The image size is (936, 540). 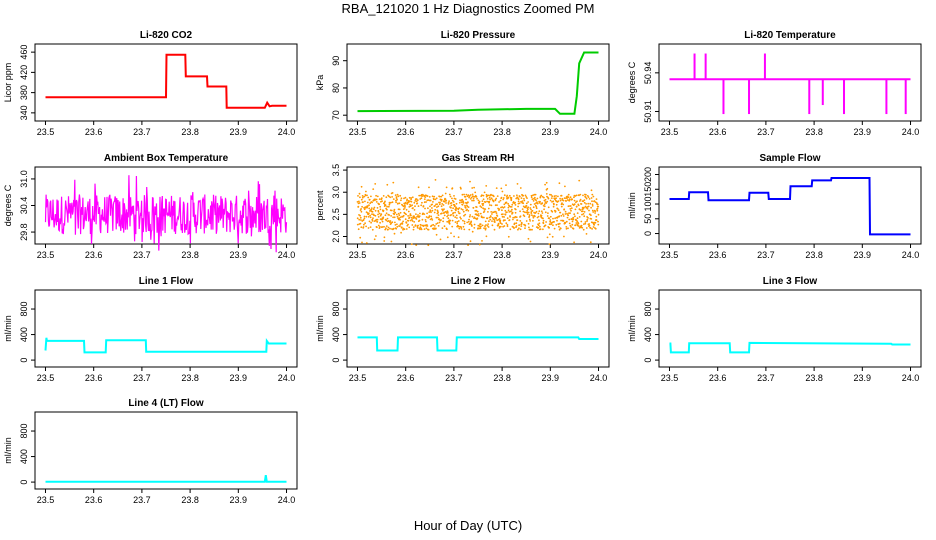 What do you see at coordinates (24, 482) in the screenshot?
I see `y-tick-label: 0` at bounding box center [24, 482].